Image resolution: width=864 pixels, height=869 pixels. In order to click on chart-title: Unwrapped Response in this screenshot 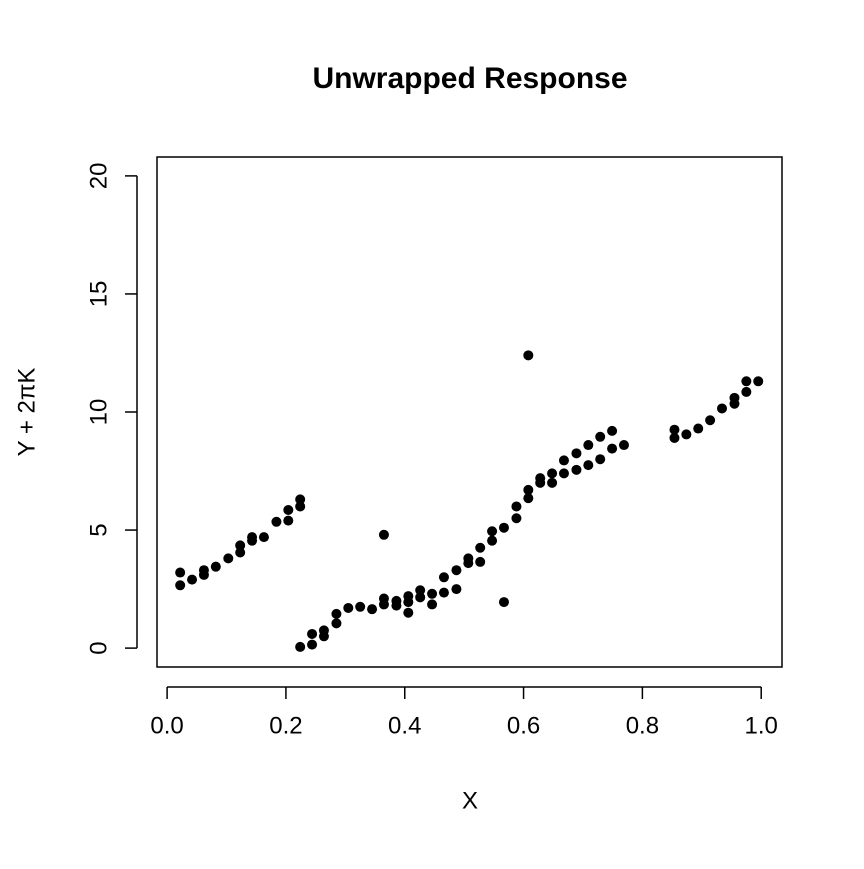, I will do `click(469, 78)`.